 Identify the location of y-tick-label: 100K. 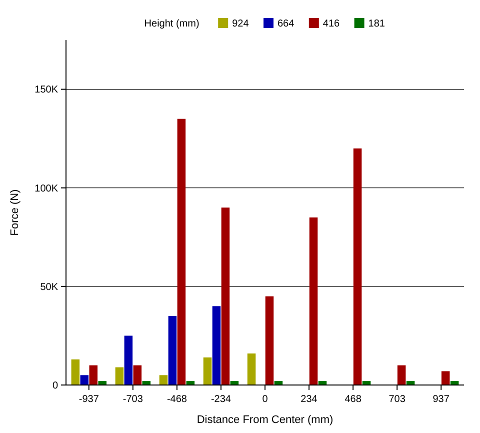
(46, 188).